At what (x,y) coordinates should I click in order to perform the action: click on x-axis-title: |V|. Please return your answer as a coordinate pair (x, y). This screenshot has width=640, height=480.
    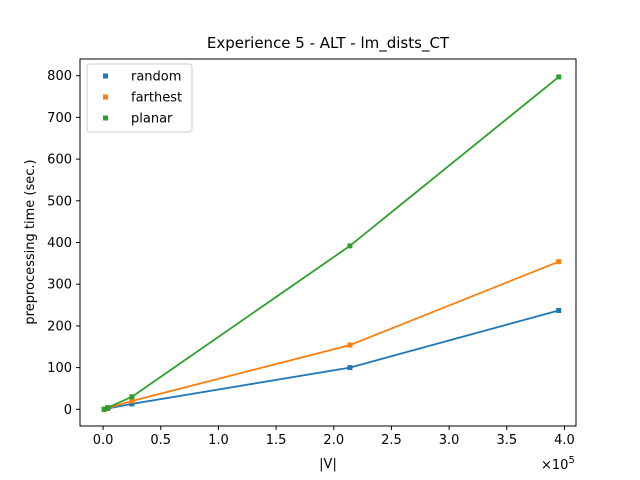
    Looking at the image, I should click on (328, 464).